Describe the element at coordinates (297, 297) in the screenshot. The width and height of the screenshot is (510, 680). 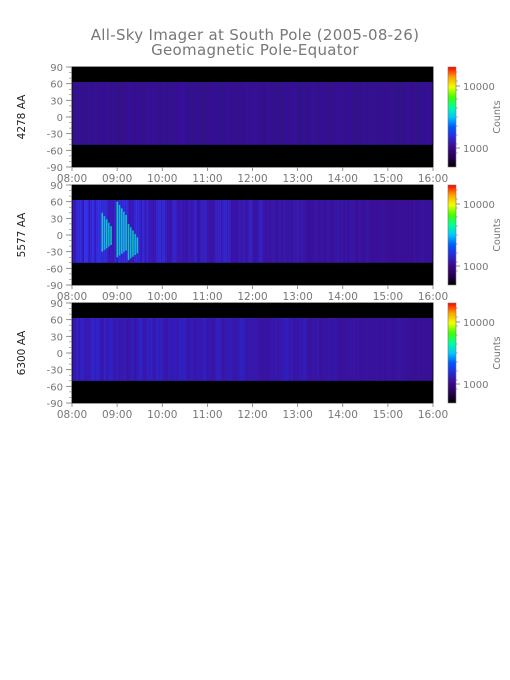
I see `x-tick-label: 13:00` at that location.